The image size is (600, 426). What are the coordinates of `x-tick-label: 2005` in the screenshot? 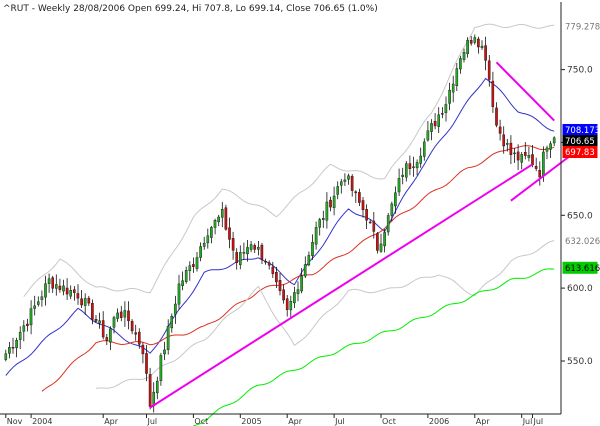 It's located at (251, 421).